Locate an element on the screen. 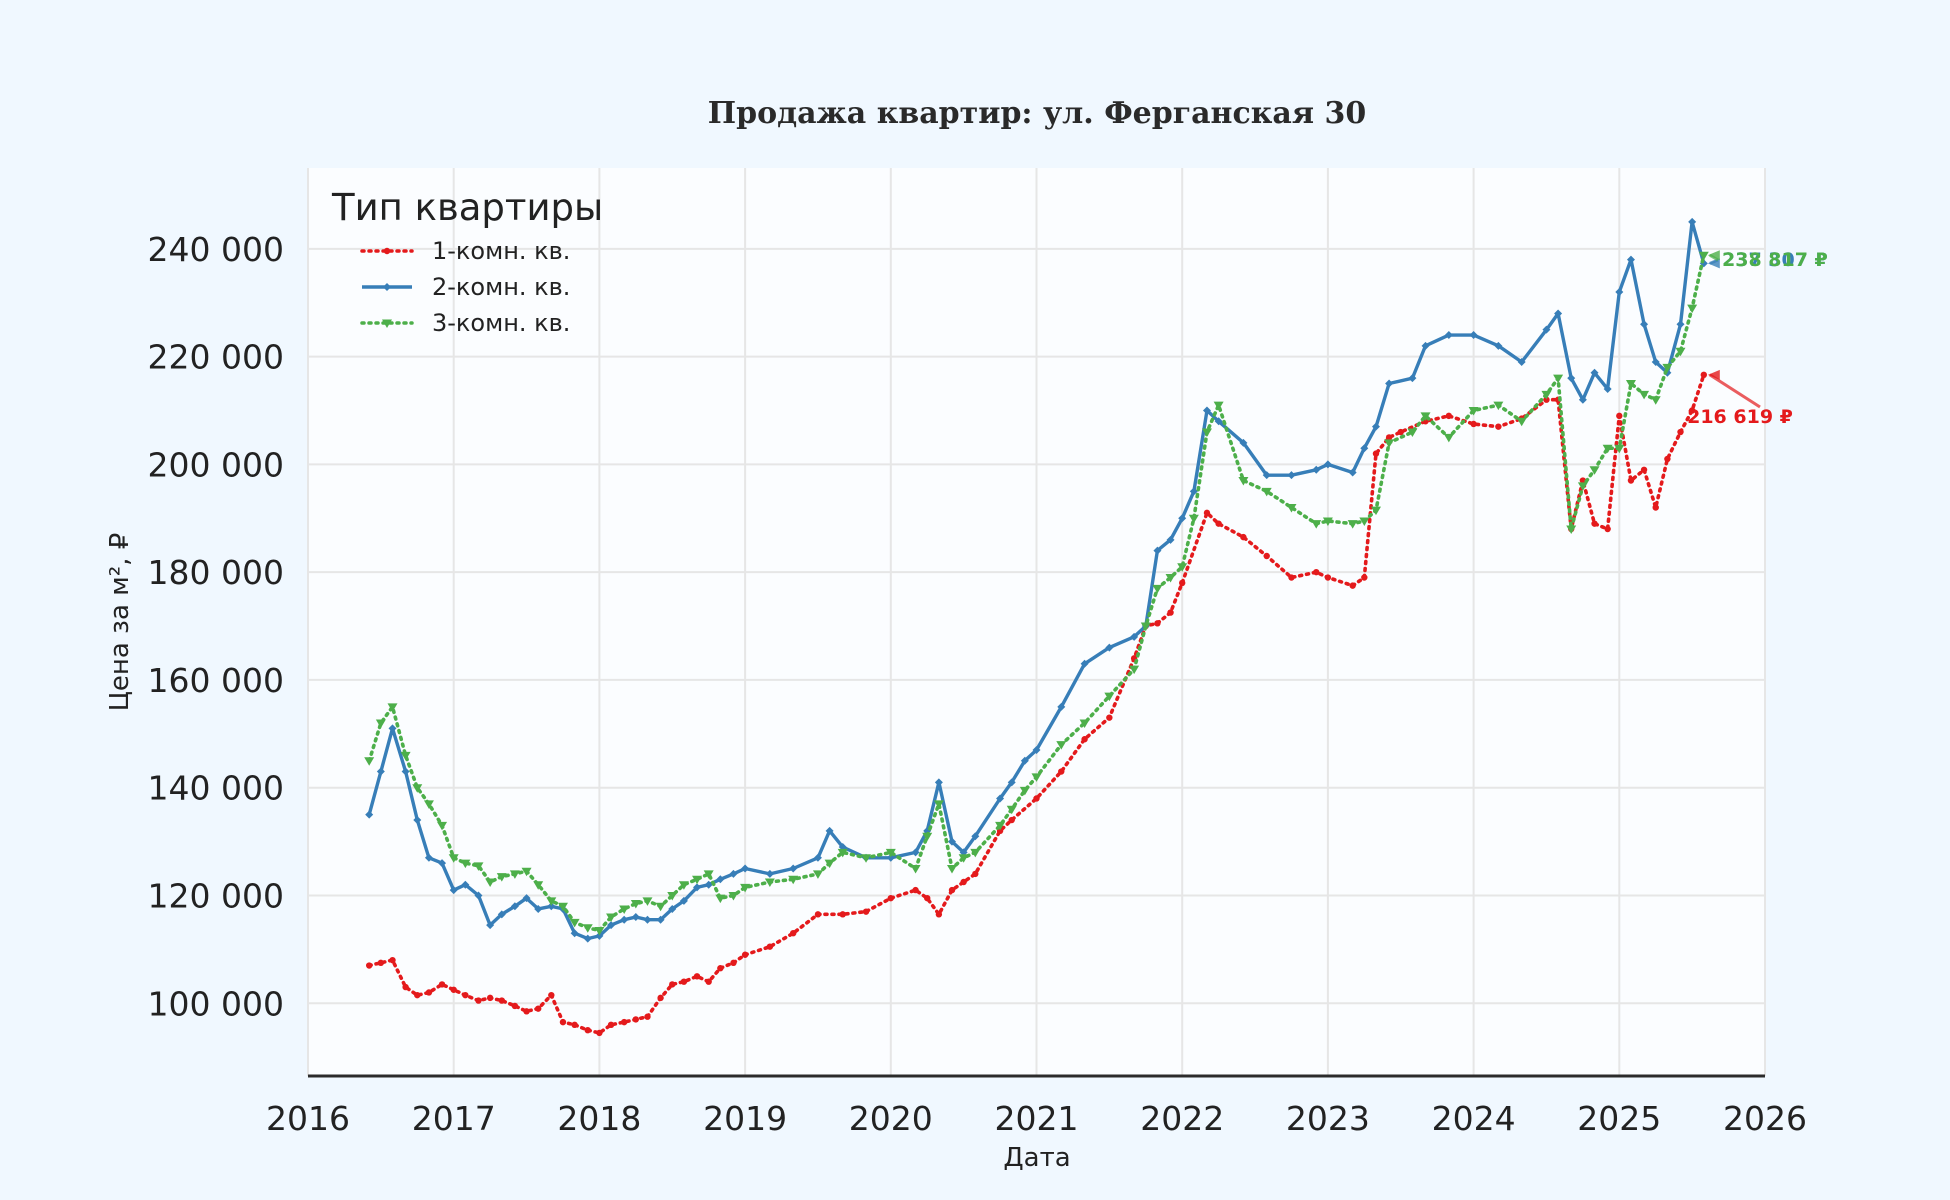 The height and width of the screenshot is (1200, 1950). x-tick-label: 2019 is located at coordinates (745, 1118).